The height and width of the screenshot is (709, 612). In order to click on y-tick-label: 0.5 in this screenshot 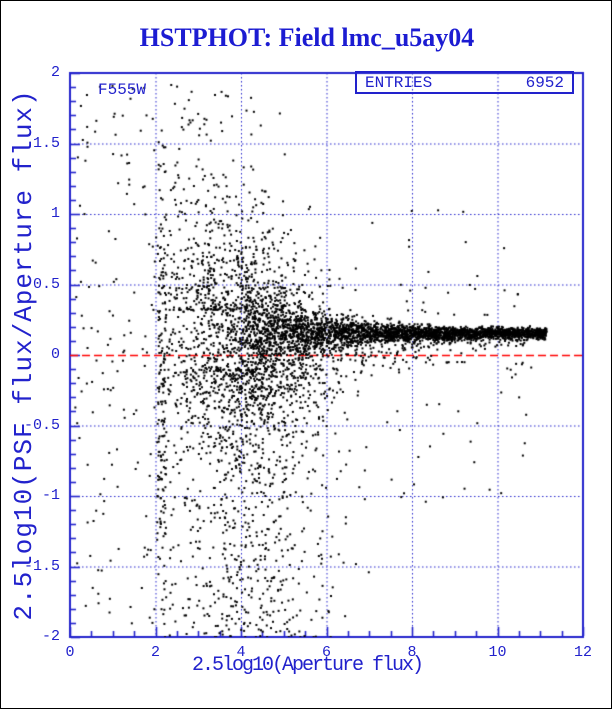, I will do `click(46, 284)`.